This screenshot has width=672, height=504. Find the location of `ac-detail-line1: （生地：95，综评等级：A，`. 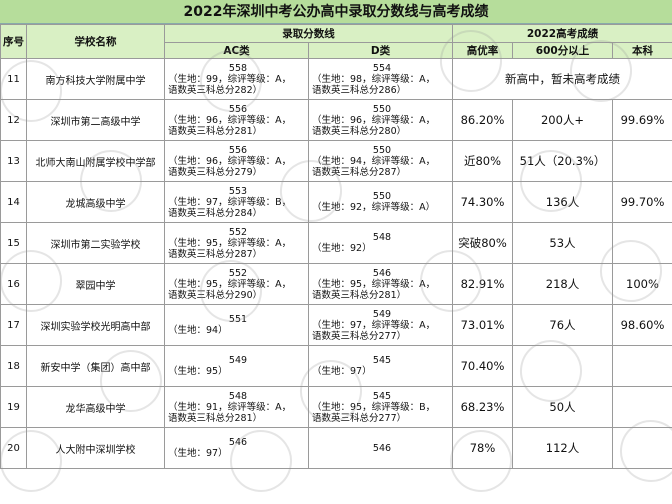

ac-detail-line1: （生地：95，综评等级：A， is located at coordinates (238, 284).